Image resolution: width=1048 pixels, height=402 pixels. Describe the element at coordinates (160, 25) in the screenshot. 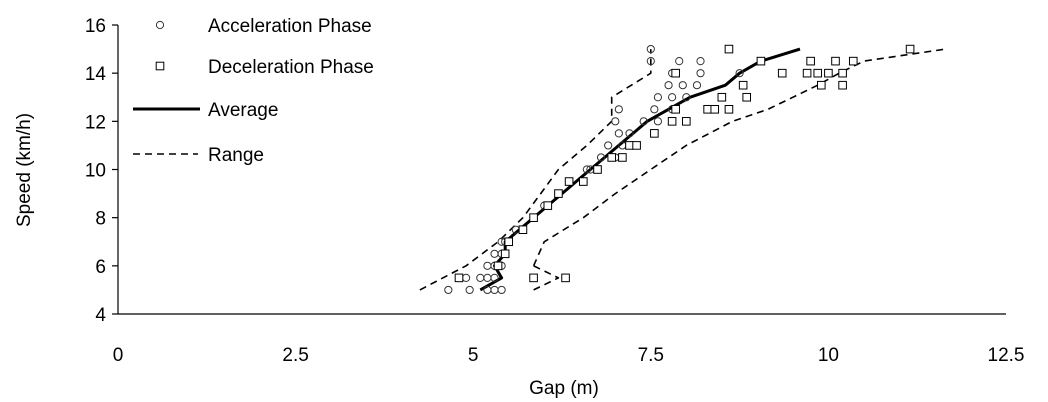

I see `legend-acceleration-marker` at that location.